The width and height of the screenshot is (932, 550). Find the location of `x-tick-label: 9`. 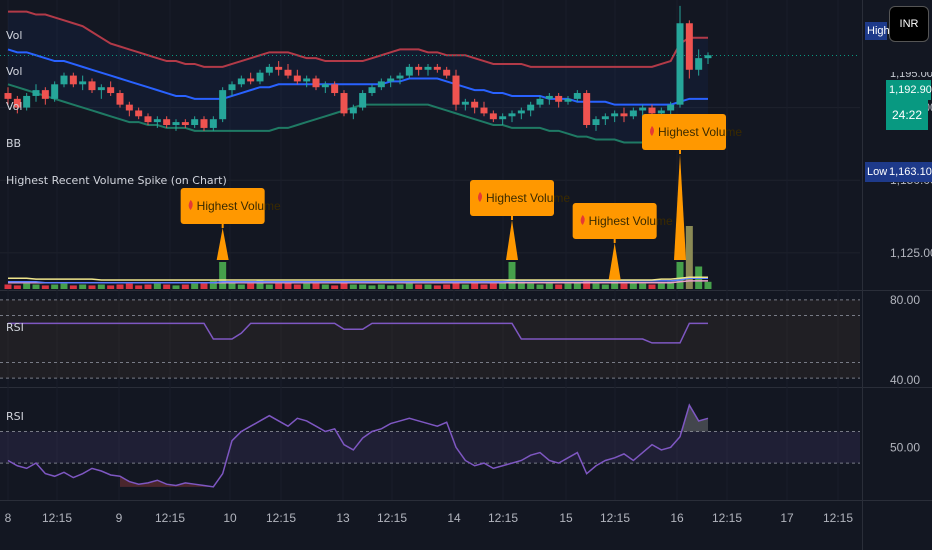

x-tick-label: 9 is located at coordinates (119, 518).